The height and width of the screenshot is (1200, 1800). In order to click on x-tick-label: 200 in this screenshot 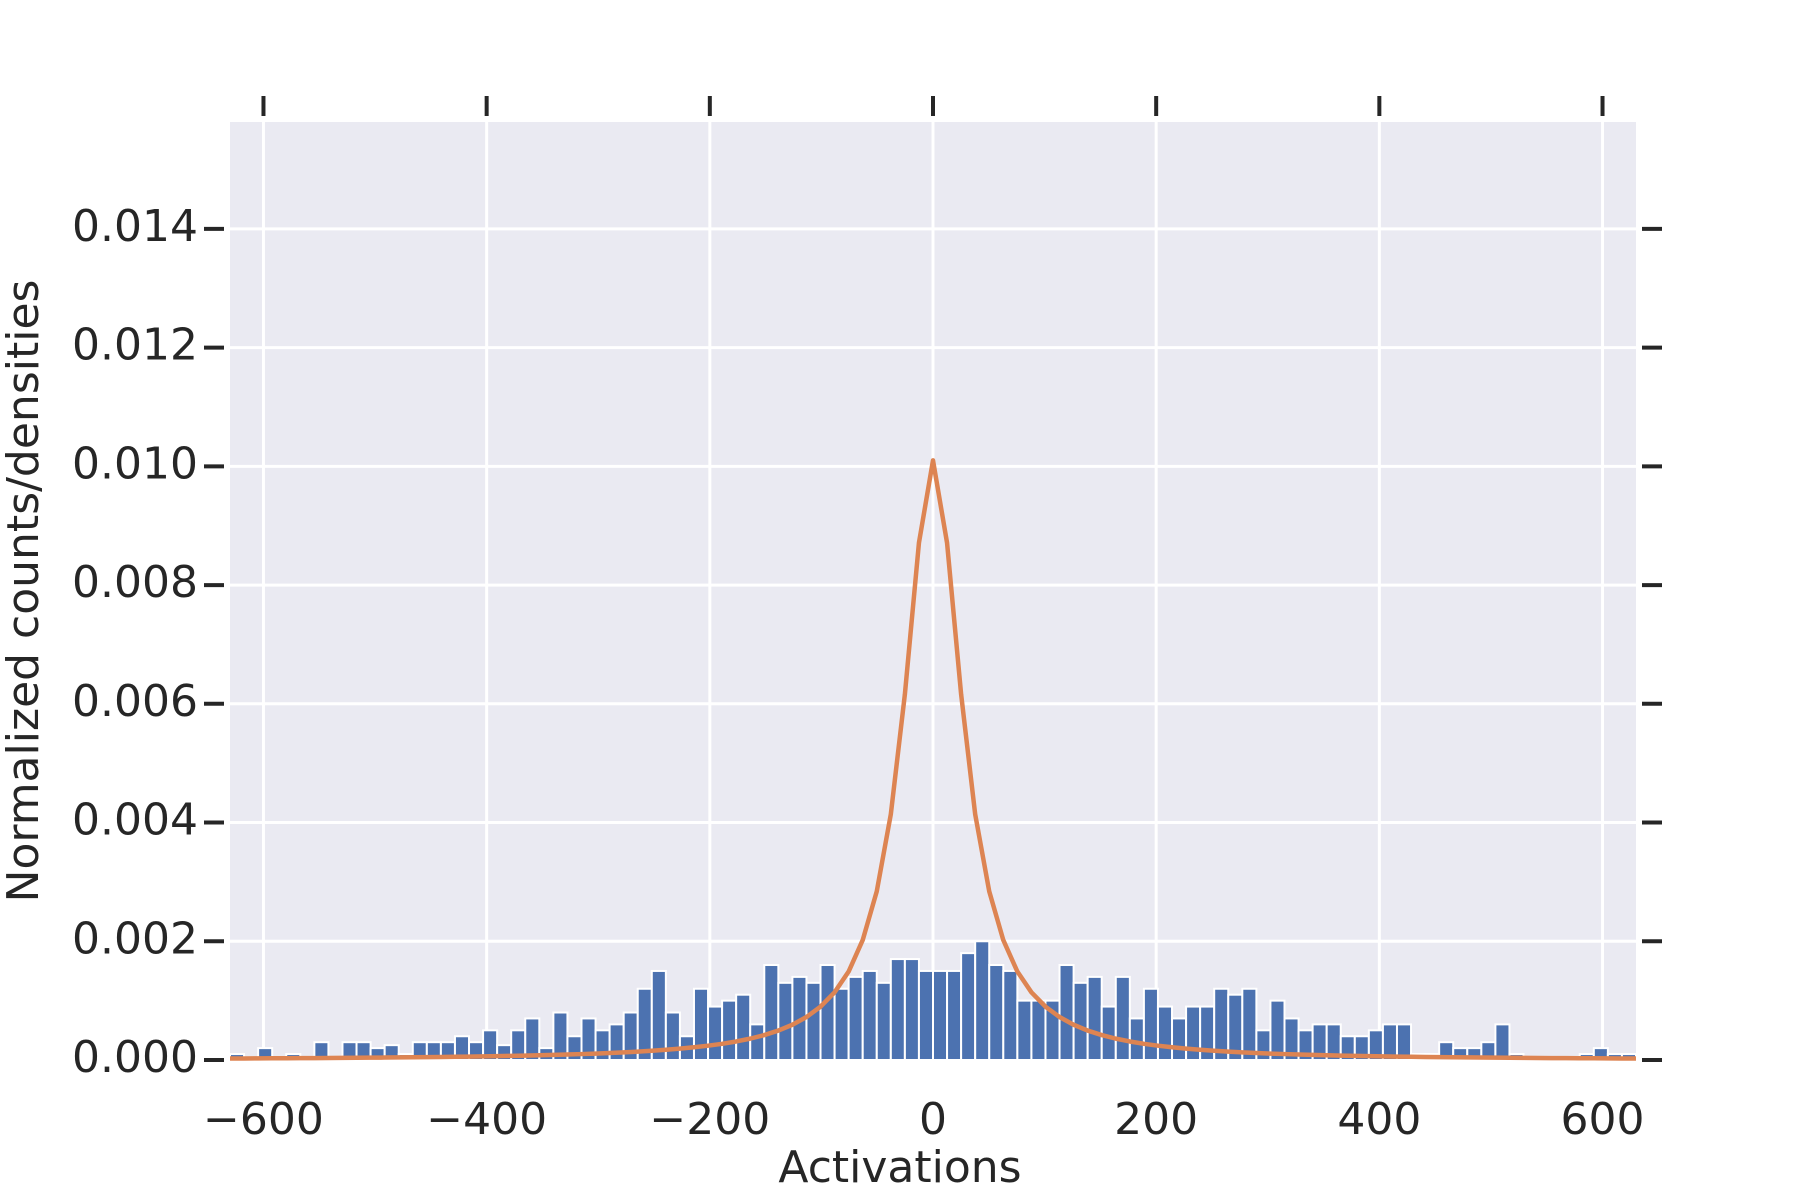, I will do `click(1156, 1119)`.